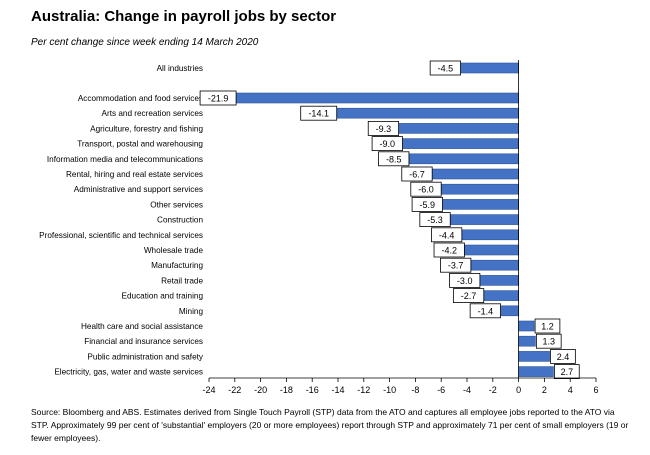 The width and height of the screenshot is (650, 455). What do you see at coordinates (180, 68) in the screenshot?
I see `category-label: All industries` at bounding box center [180, 68].